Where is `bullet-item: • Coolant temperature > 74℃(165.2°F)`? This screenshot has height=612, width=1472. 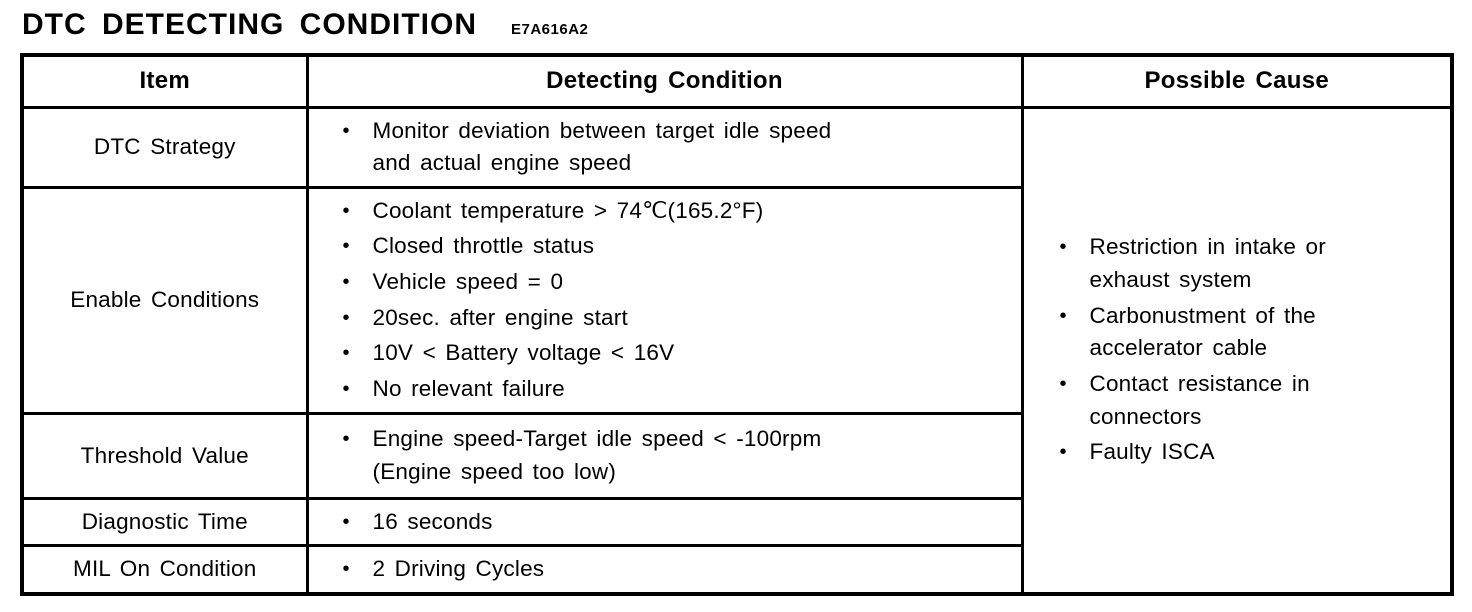 bullet-item: • Coolant temperature > 74℃(165.2°F) is located at coordinates (677, 211).